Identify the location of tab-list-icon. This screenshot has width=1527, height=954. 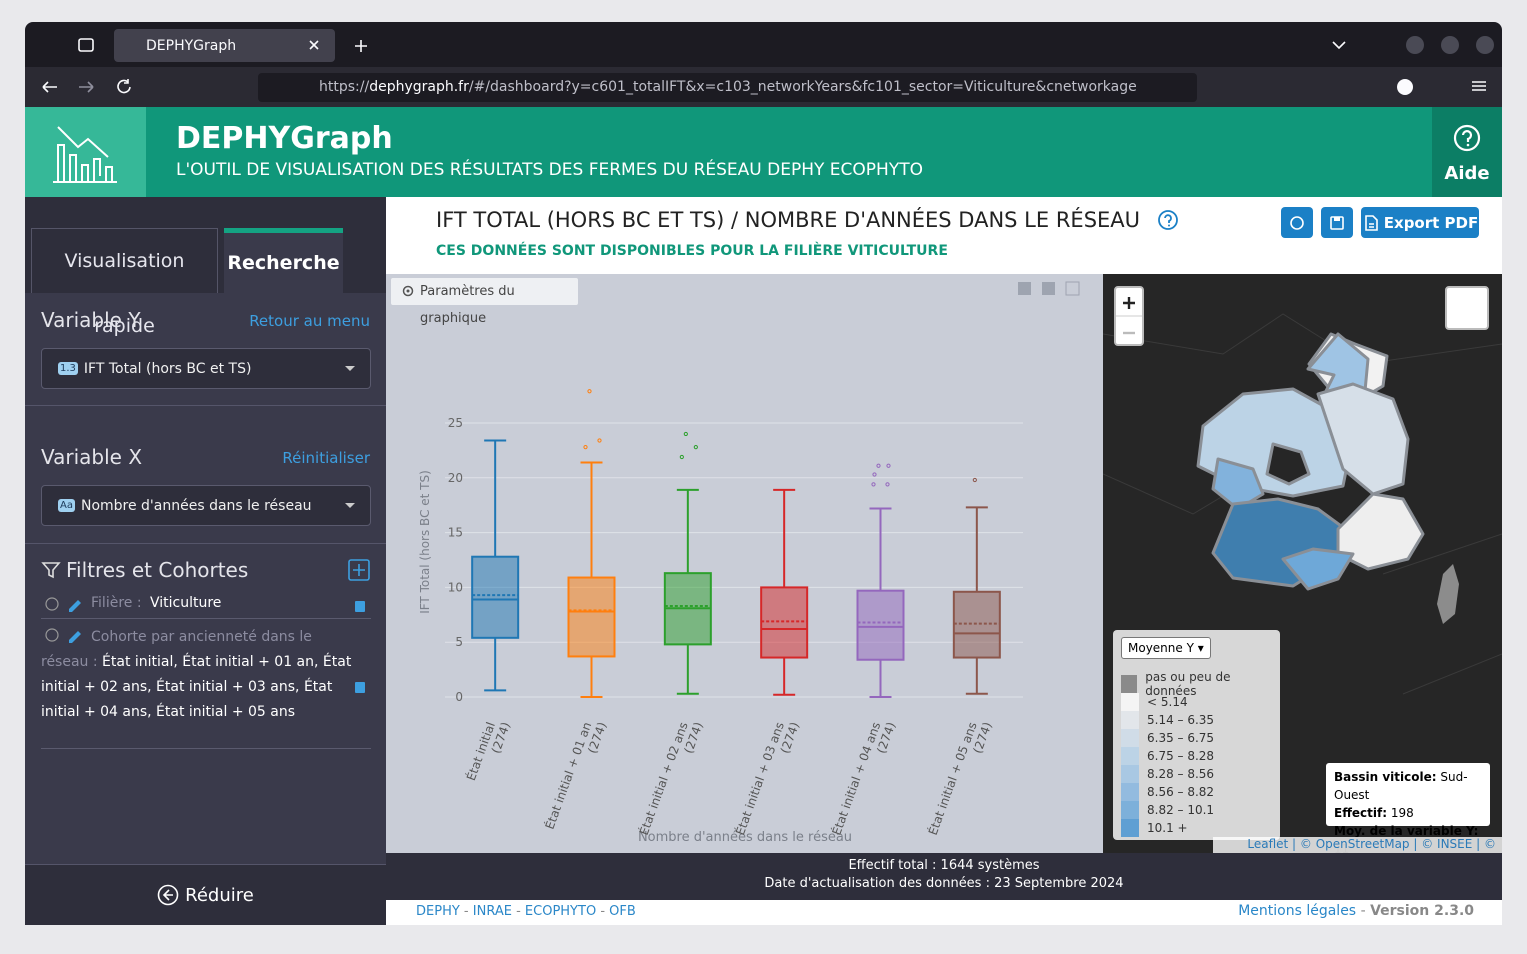
(86, 45).